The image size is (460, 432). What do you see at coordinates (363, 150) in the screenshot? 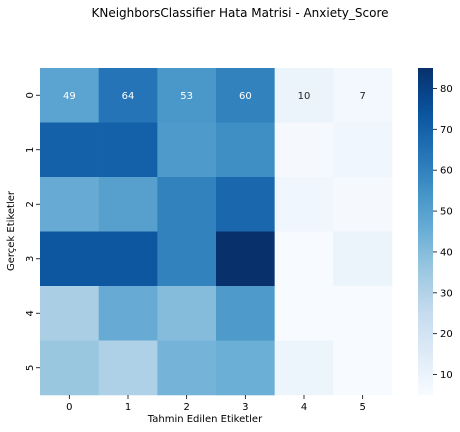
I see `heatmap-cell-r1-c5` at bounding box center [363, 150].